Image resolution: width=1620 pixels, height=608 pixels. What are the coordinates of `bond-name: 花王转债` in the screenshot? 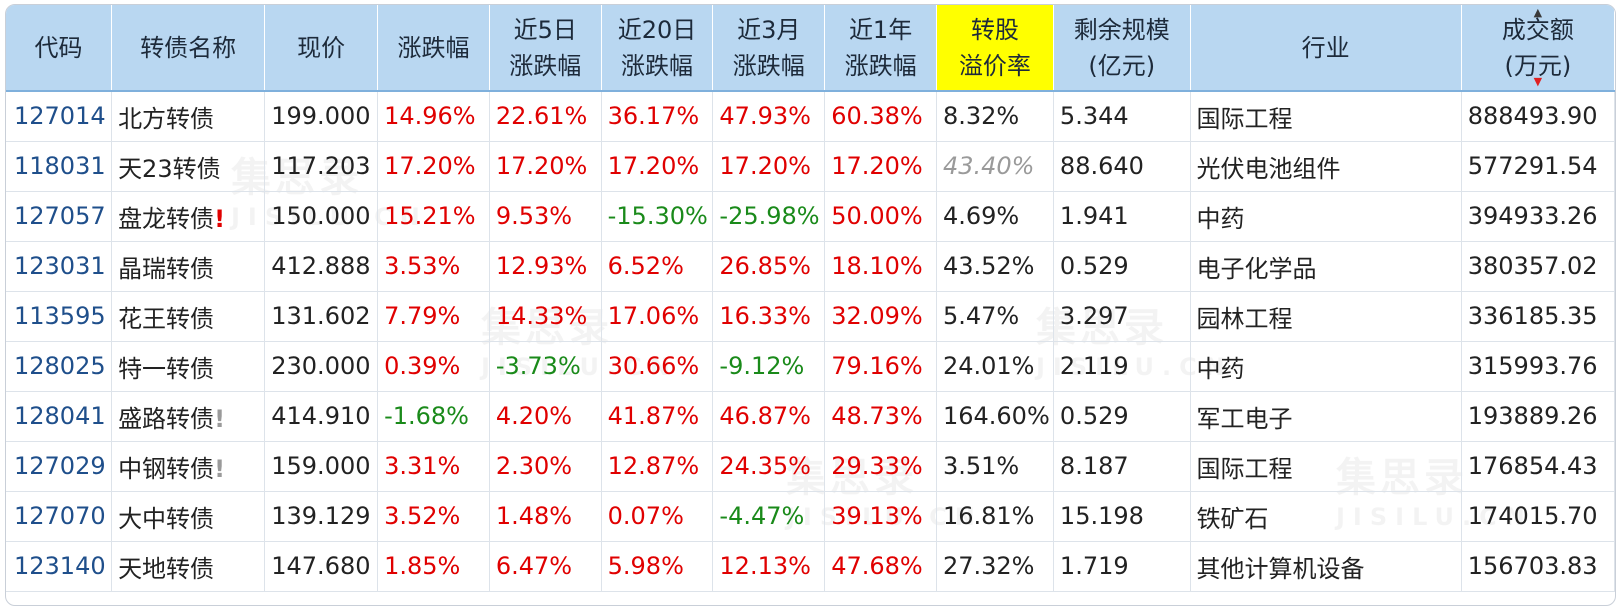 It's located at (166, 318).